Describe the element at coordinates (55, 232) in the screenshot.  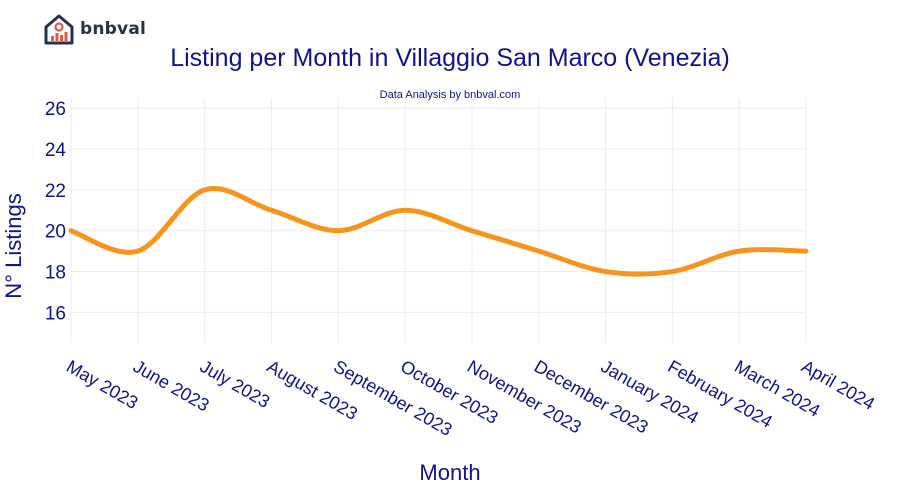
I see `y-tick-label: 20` at that location.